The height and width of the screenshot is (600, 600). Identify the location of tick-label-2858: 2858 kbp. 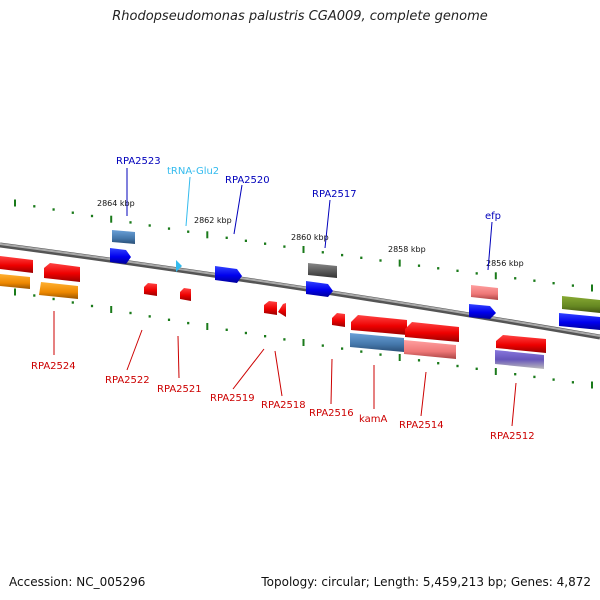
(407, 249).